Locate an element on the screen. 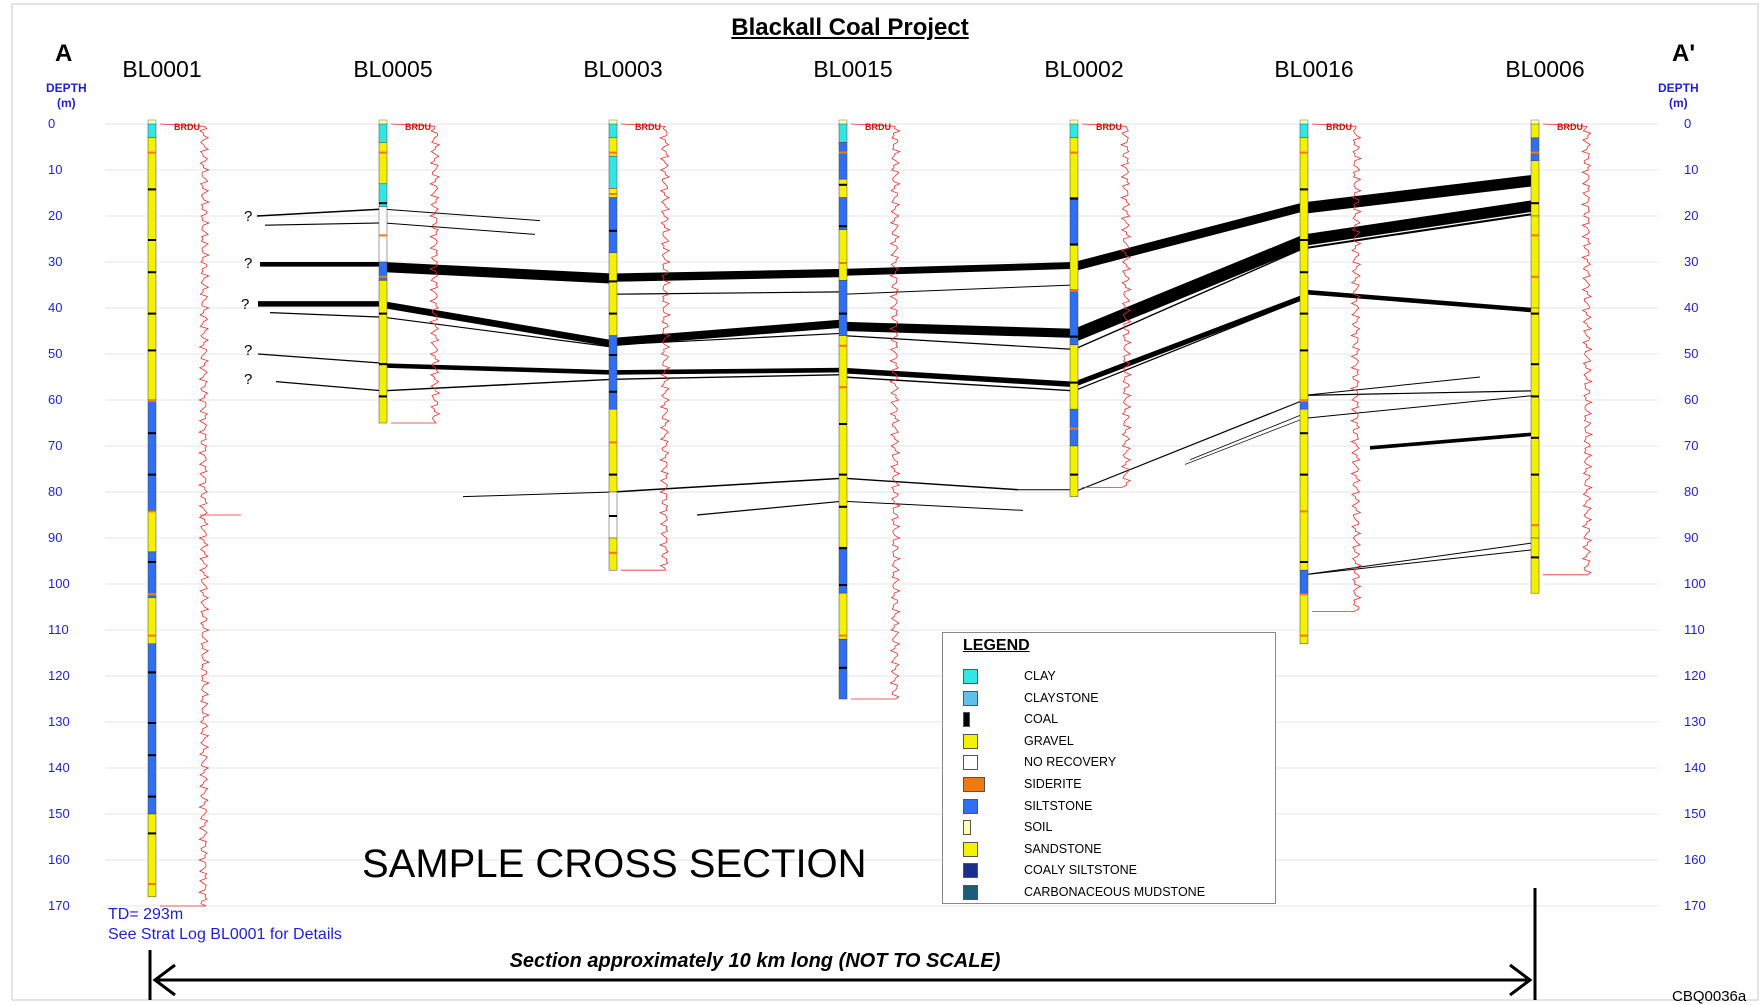 The image size is (1762, 1005). query-mark: ? is located at coordinates (248, 379).